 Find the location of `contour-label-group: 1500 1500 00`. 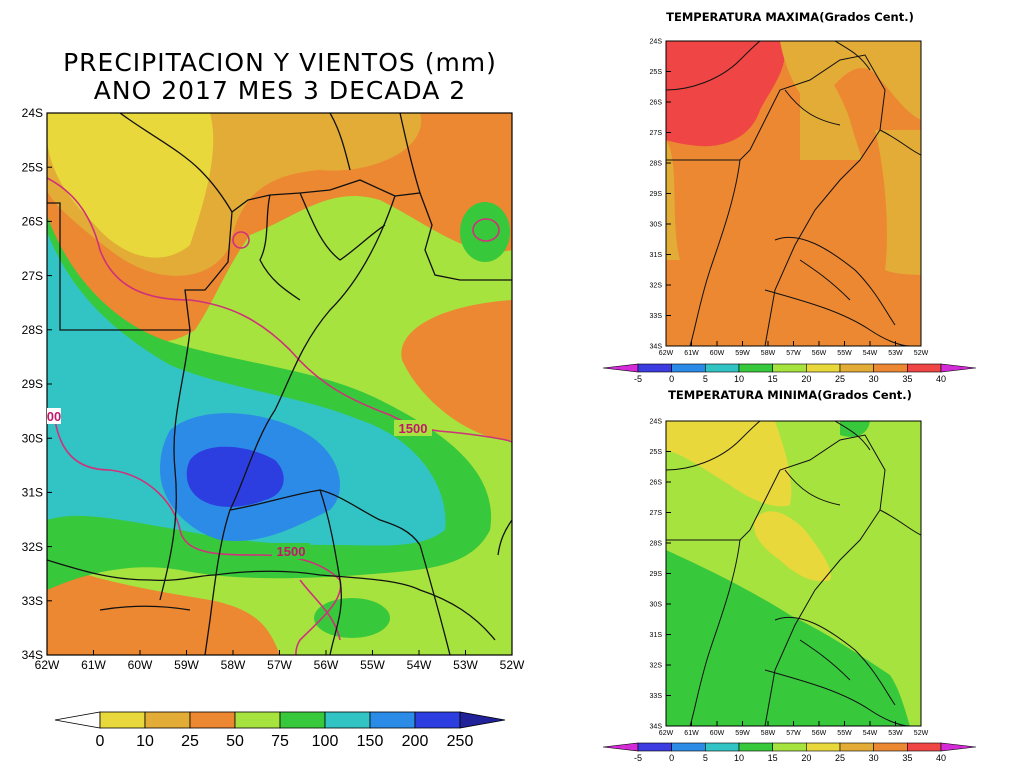

contour-label-group: 1500 1500 00 is located at coordinates (239, 483).